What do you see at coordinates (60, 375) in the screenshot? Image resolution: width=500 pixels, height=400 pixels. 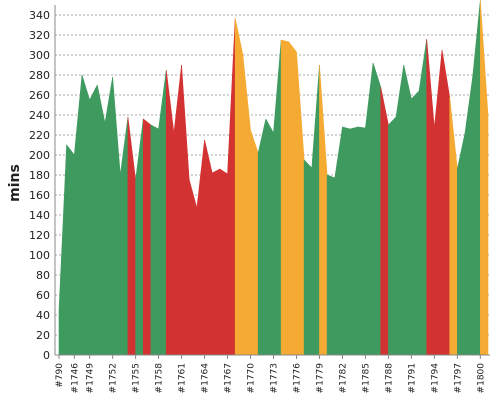 I see `x-tick-label: #790` at bounding box center [60, 375].